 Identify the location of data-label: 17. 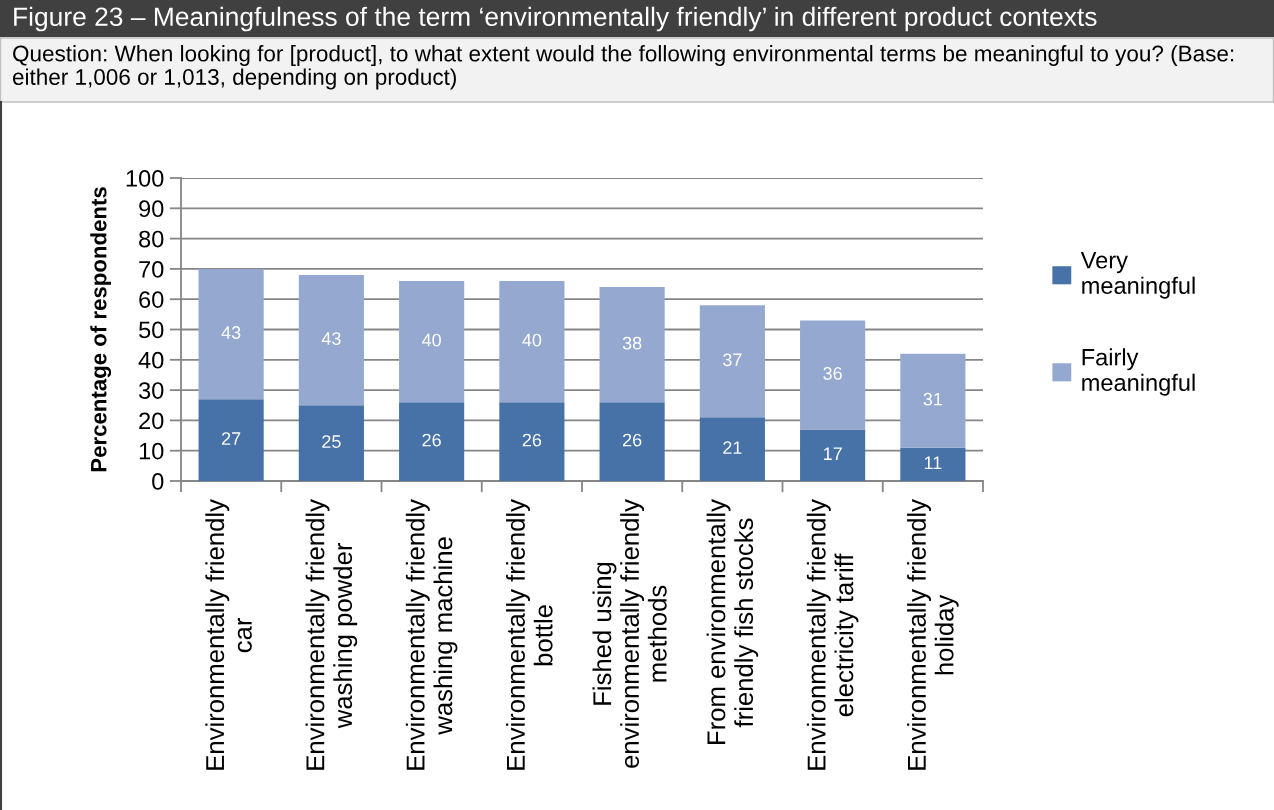
(832, 453).